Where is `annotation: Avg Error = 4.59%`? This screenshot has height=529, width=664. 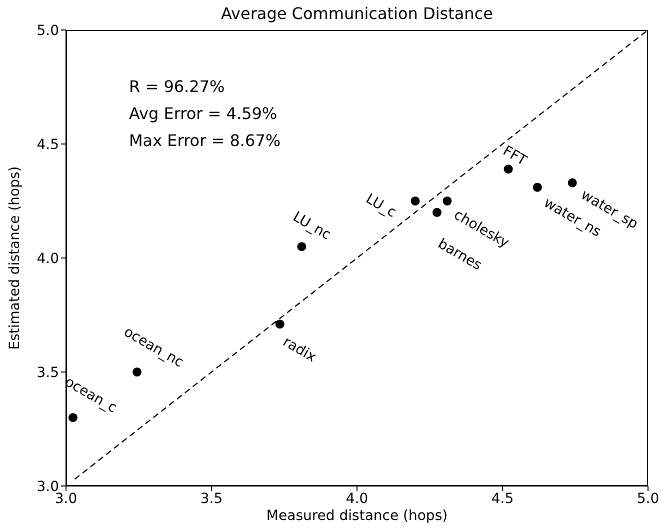
annotation: Avg Error = 4.59% is located at coordinates (203, 114).